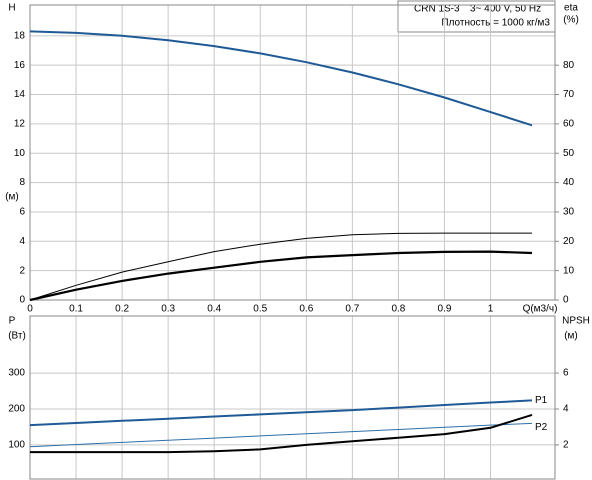 Image resolution: width=592 pixels, height=480 pixels. What do you see at coordinates (16, 445) in the screenshot?
I see `y-tick-label: 100` at bounding box center [16, 445].